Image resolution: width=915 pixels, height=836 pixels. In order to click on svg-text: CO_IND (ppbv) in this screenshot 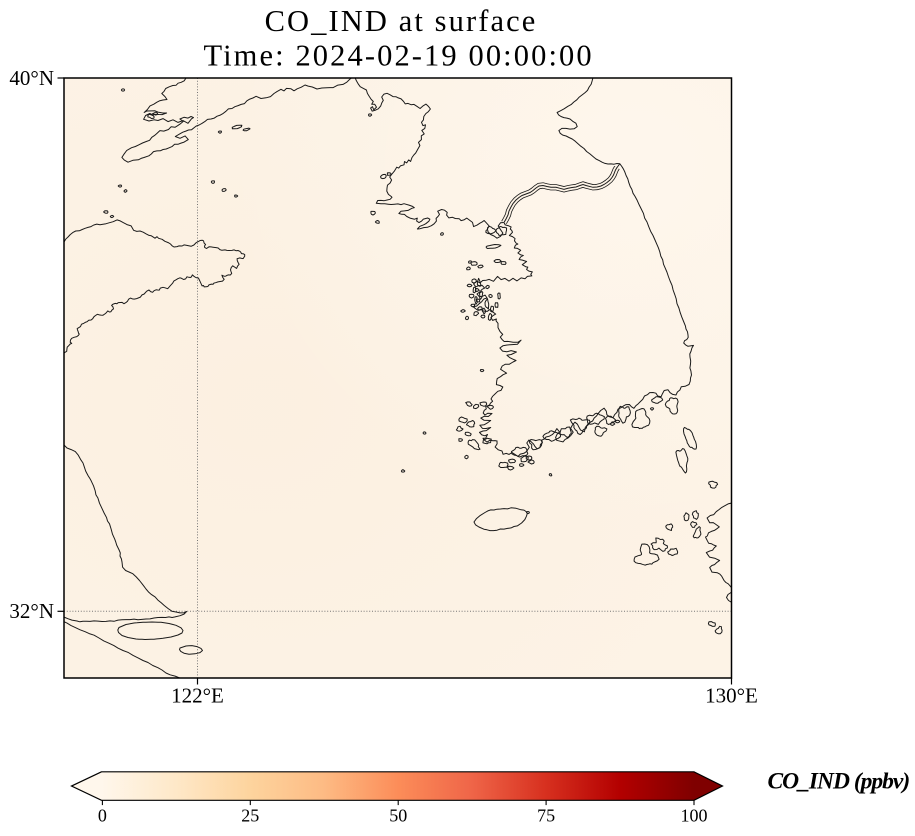, I will do `click(839, 782)`.